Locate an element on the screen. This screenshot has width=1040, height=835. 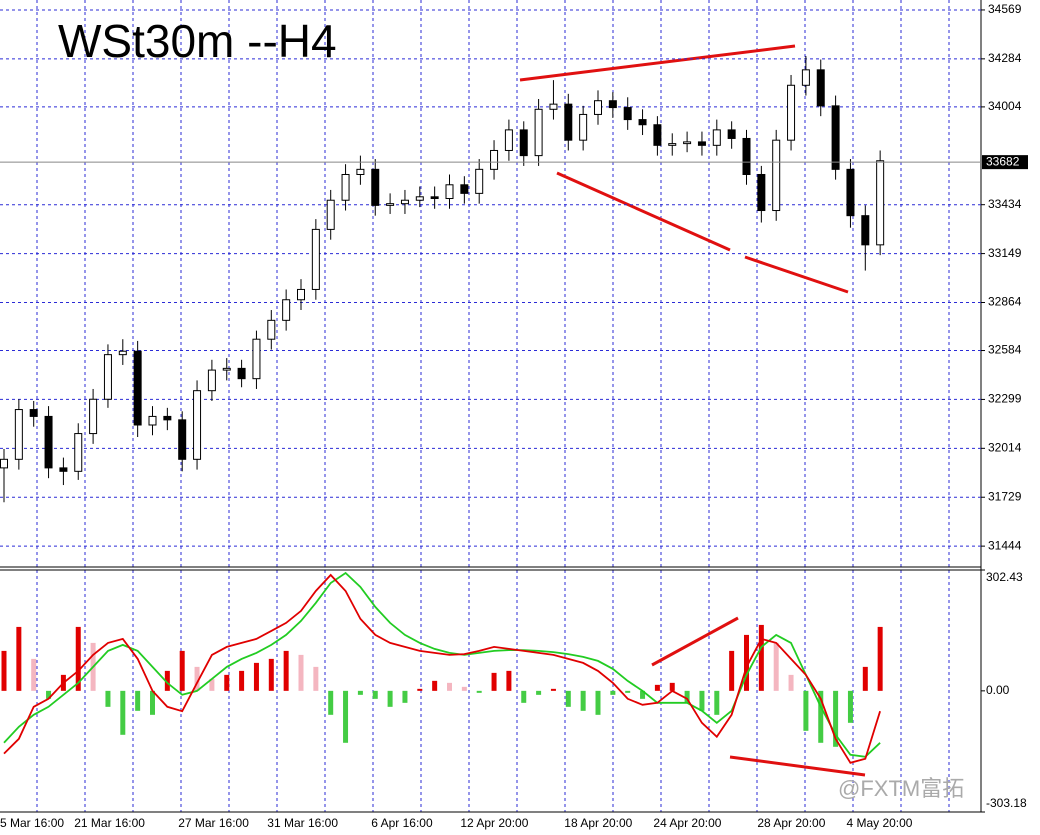
x-tick-label: 4 May 20:00 is located at coordinates (879, 823).